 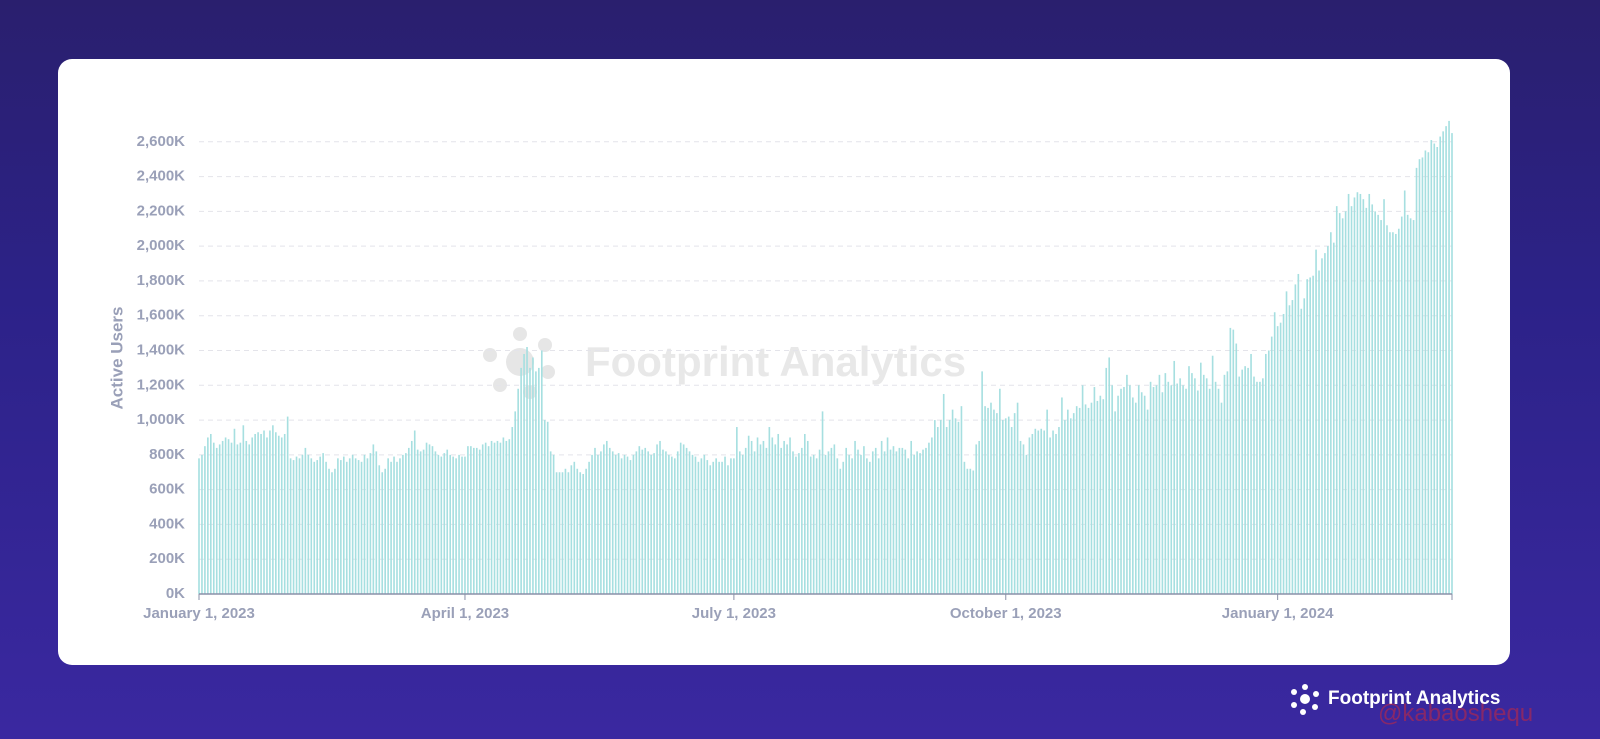 What do you see at coordinates (161, 141) in the screenshot?
I see `y-tick-label: 2,600K` at bounding box center [161, 141].